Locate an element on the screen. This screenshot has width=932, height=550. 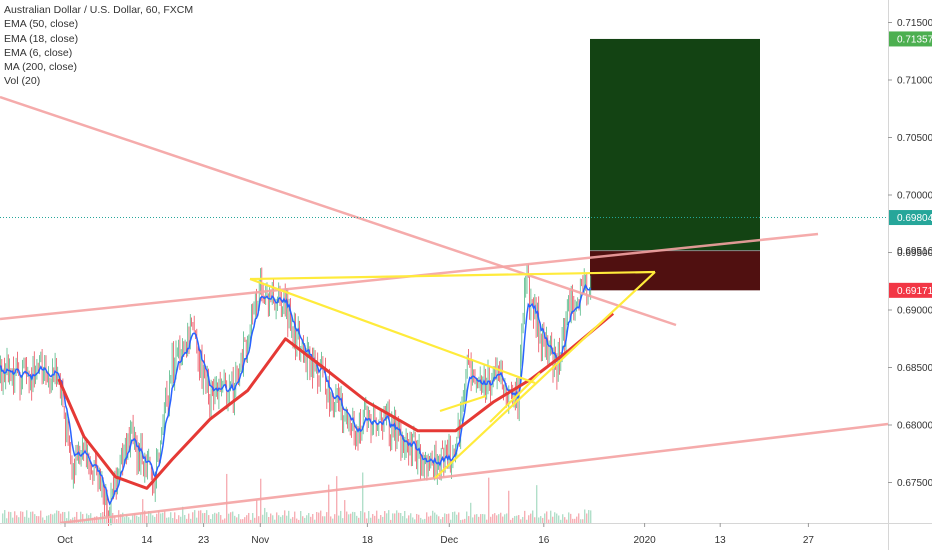
pattern-channel-line is located at coordinates (515, 397).